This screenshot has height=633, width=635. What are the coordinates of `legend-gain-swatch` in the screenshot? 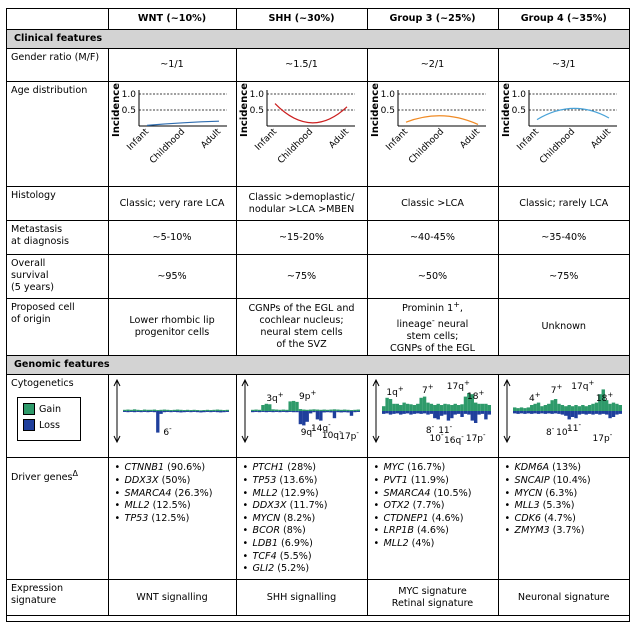 It's located at (29, 409).